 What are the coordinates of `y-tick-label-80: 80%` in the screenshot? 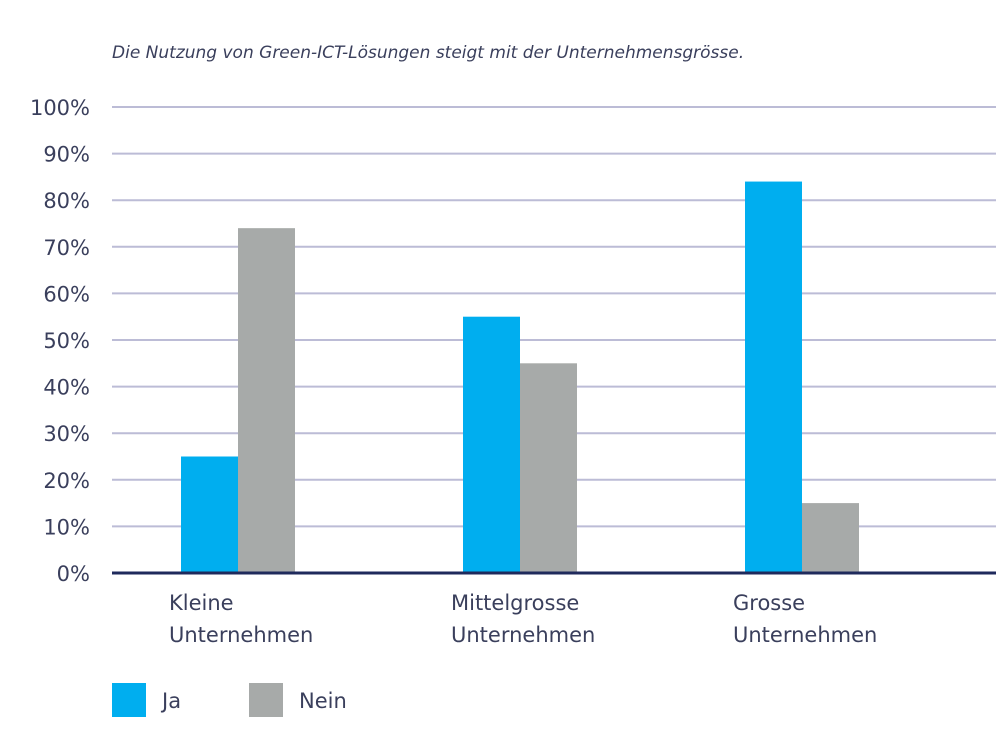 It's located at (66, 201).